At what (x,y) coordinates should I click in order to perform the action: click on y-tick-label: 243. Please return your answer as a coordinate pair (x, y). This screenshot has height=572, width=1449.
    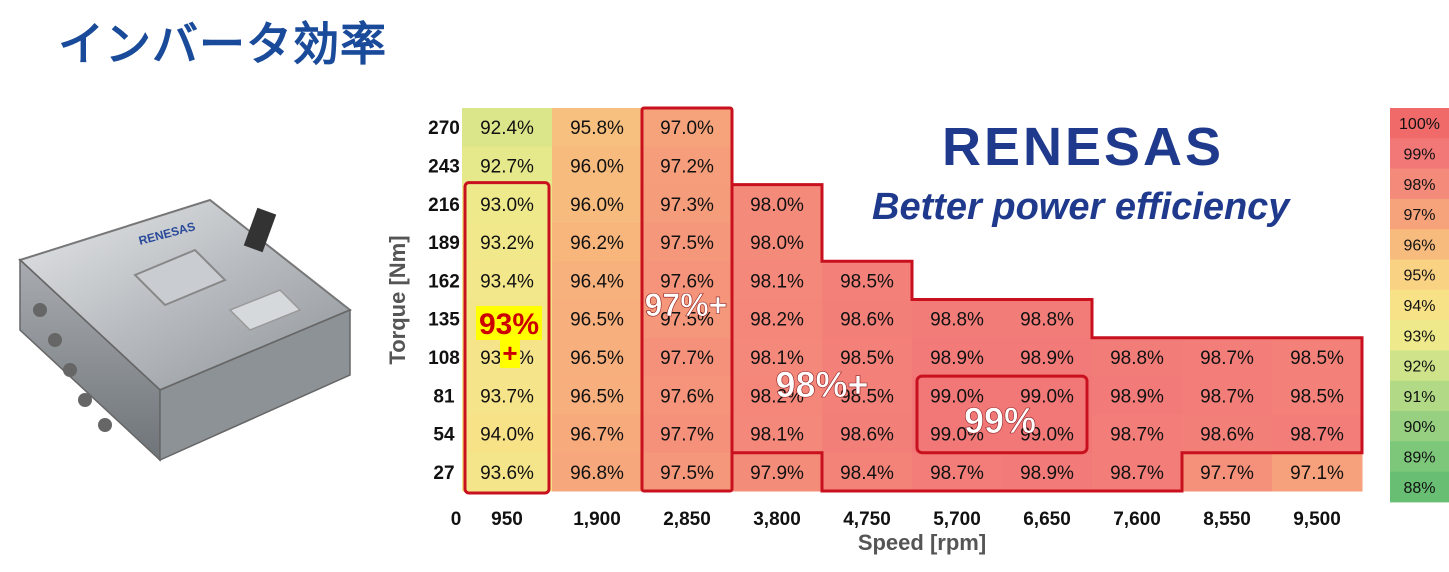
    Looking at the image, I should click on (444, 166).